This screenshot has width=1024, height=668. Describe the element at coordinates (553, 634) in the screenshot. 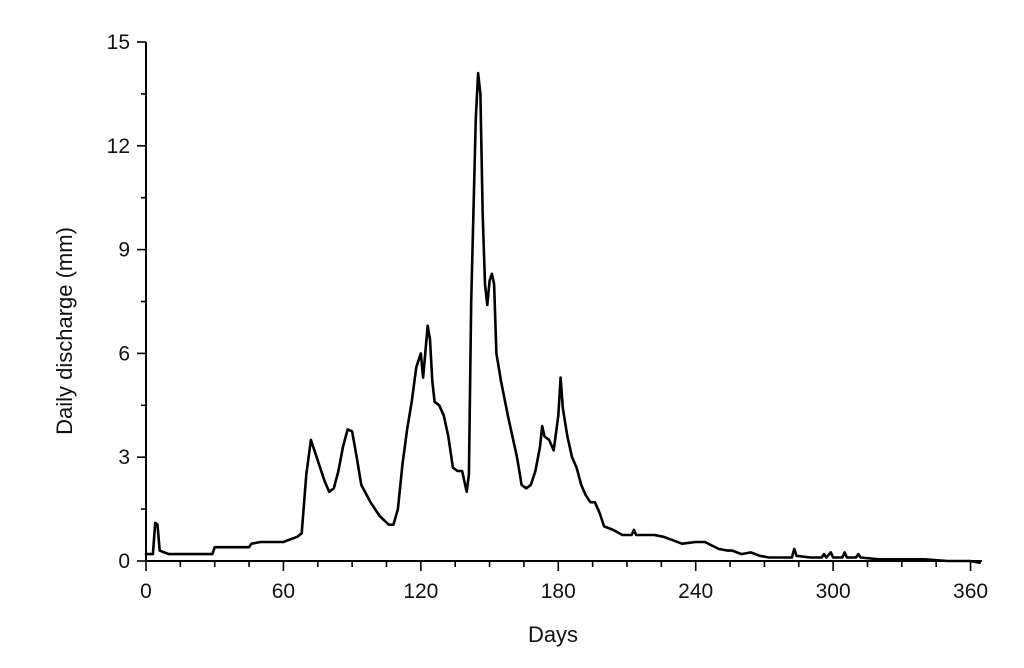

I see `x-axis-title: Days` at that location.